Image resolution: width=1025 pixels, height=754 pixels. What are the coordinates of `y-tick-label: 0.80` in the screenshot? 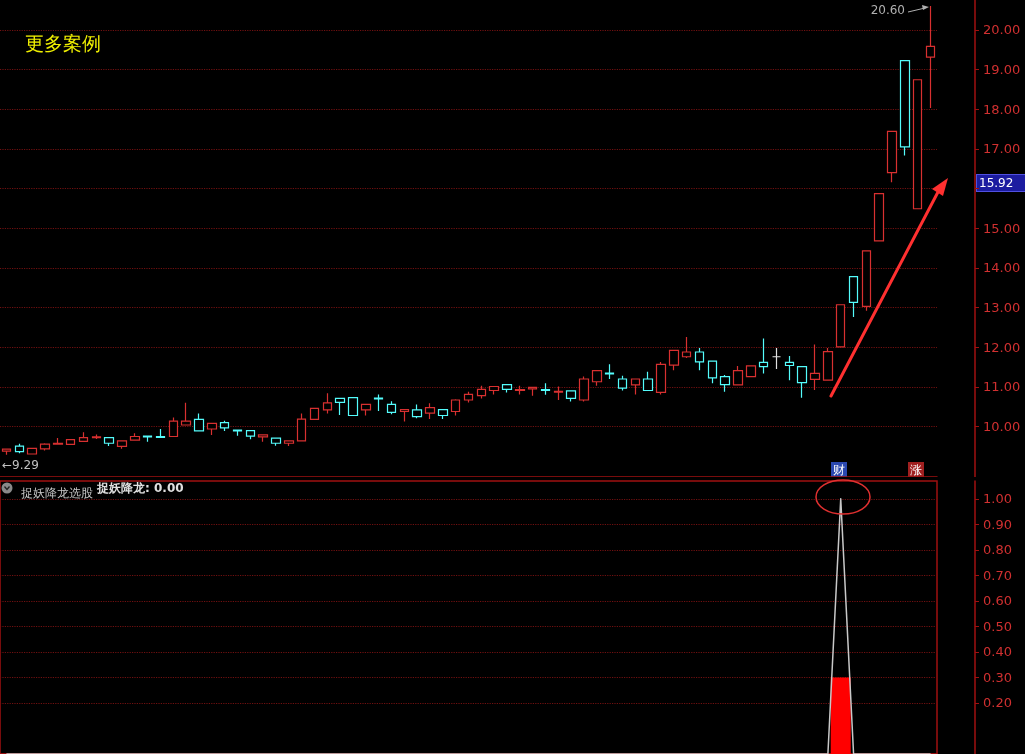 It's located at (997, 550).